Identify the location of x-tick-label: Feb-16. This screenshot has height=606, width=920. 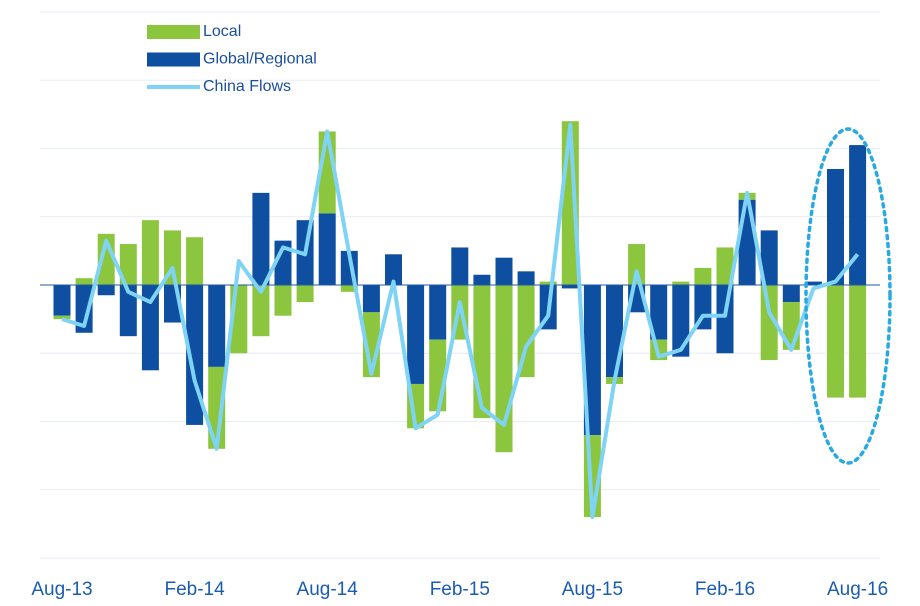
(725, 589).